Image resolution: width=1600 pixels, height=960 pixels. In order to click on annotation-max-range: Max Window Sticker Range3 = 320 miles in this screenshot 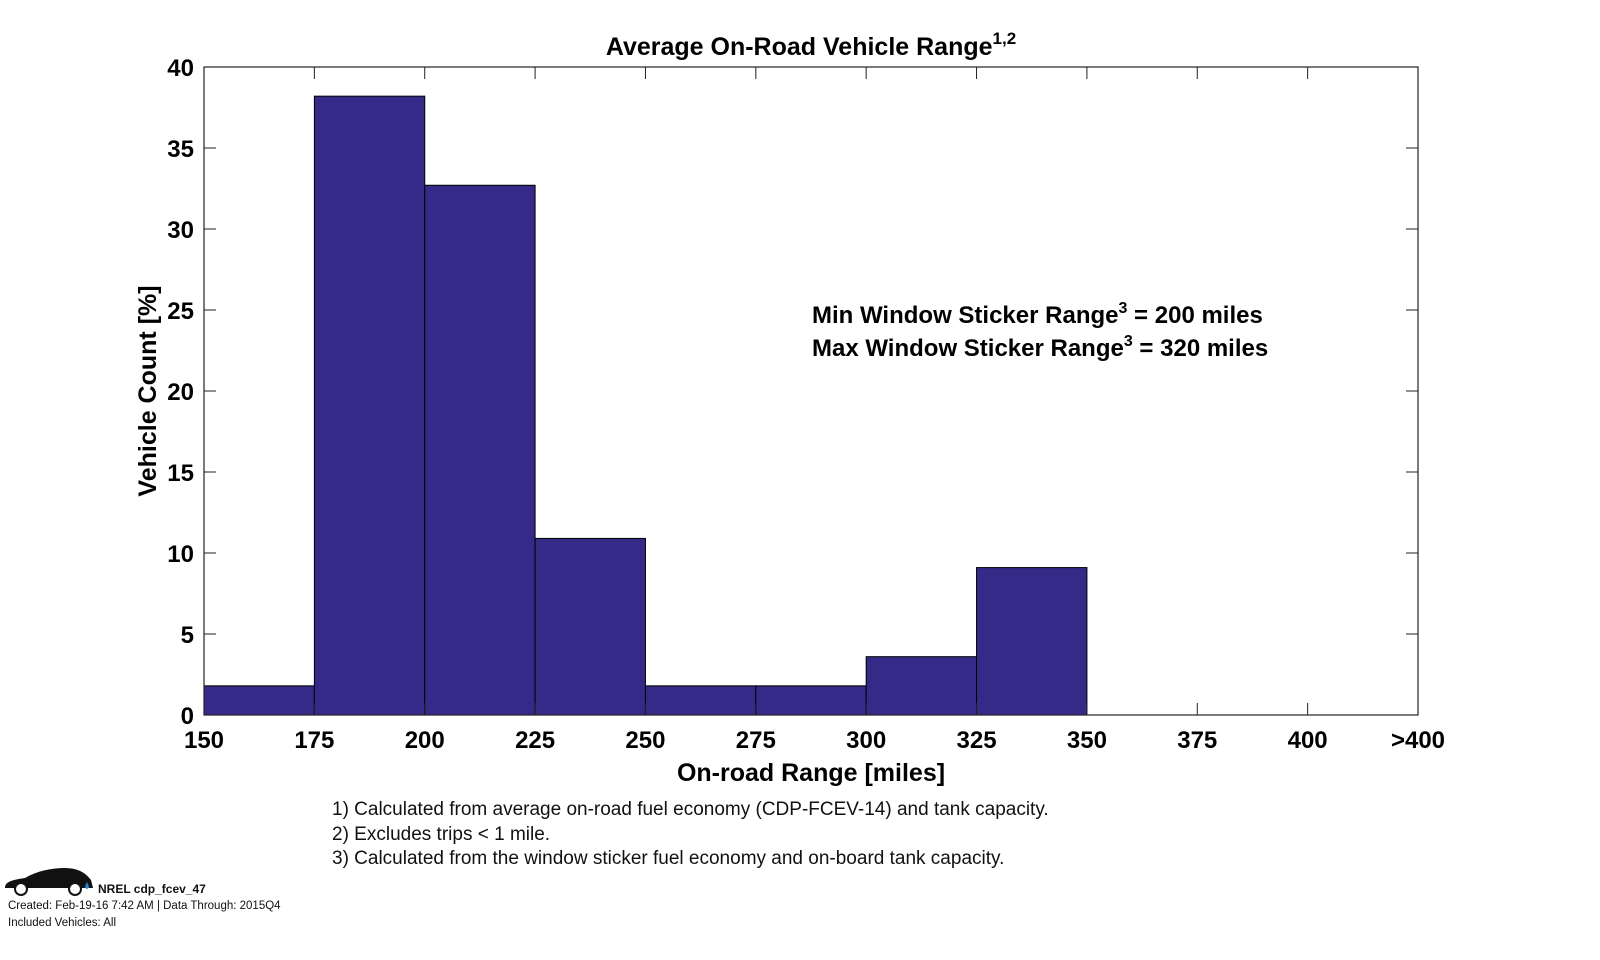, I will do `click(1040, 347)`.